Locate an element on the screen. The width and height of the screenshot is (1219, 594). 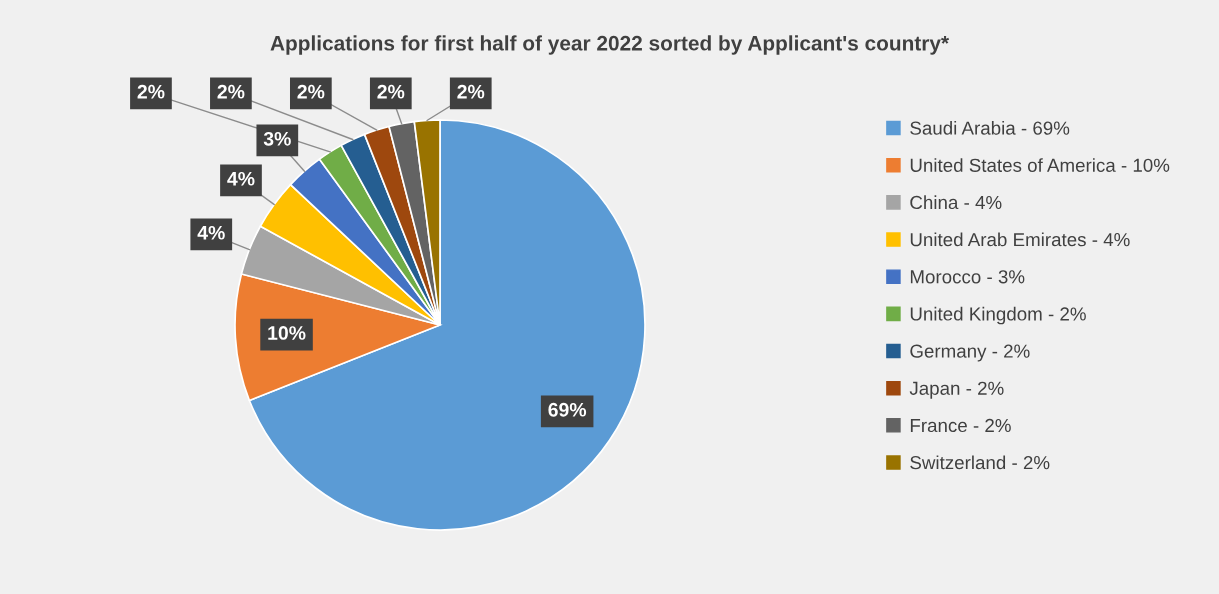
legend-label: Switzerland - 2% is located at coordinates (980, 462).